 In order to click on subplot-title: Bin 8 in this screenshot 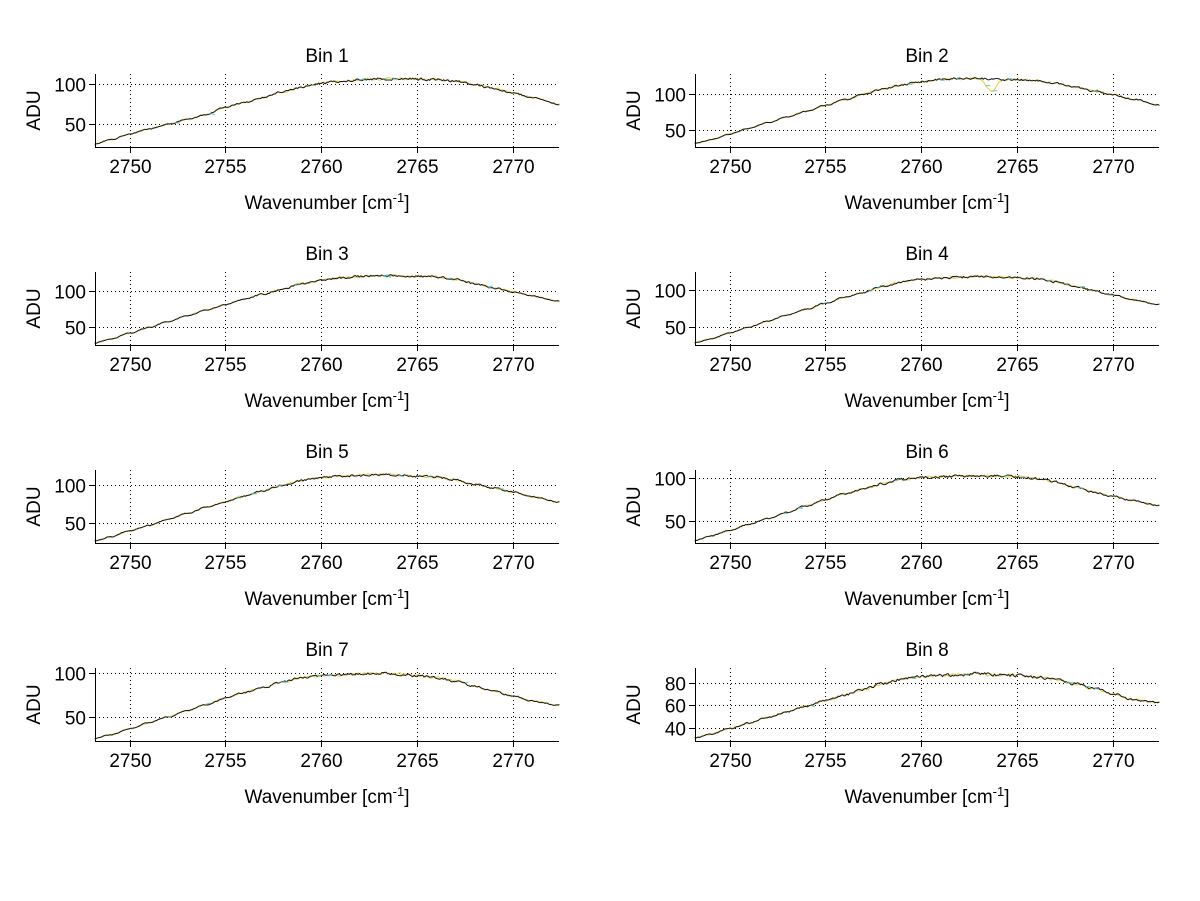, I will do `click(926, 650)`.